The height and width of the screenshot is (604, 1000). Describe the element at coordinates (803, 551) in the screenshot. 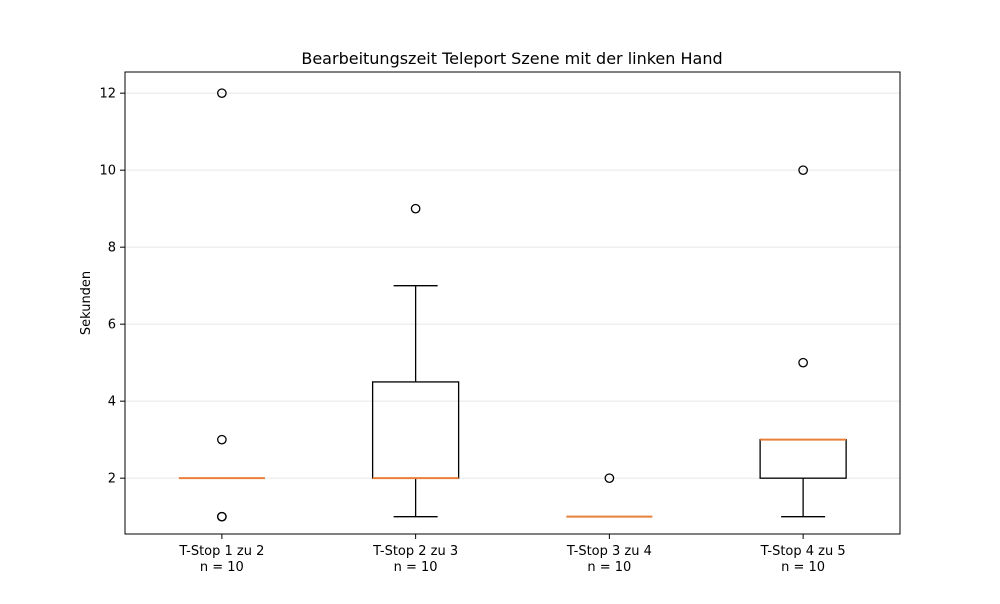

I see `x-tick-label: T-Stop 4 zu 5` at that location.